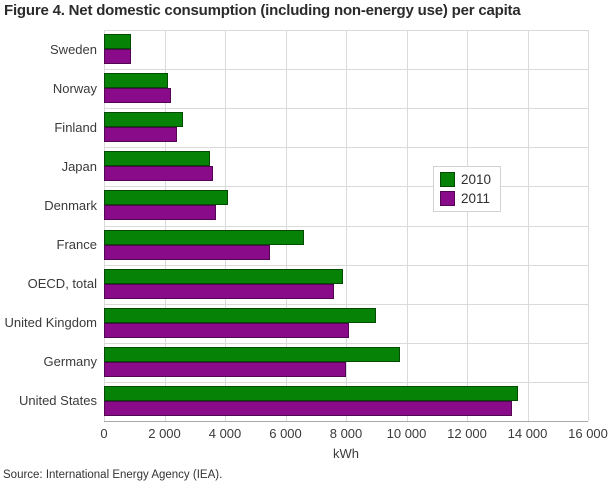 This screenshot has width=610, height=488. I want to click on bar-2011-finland, so click(140, 135).